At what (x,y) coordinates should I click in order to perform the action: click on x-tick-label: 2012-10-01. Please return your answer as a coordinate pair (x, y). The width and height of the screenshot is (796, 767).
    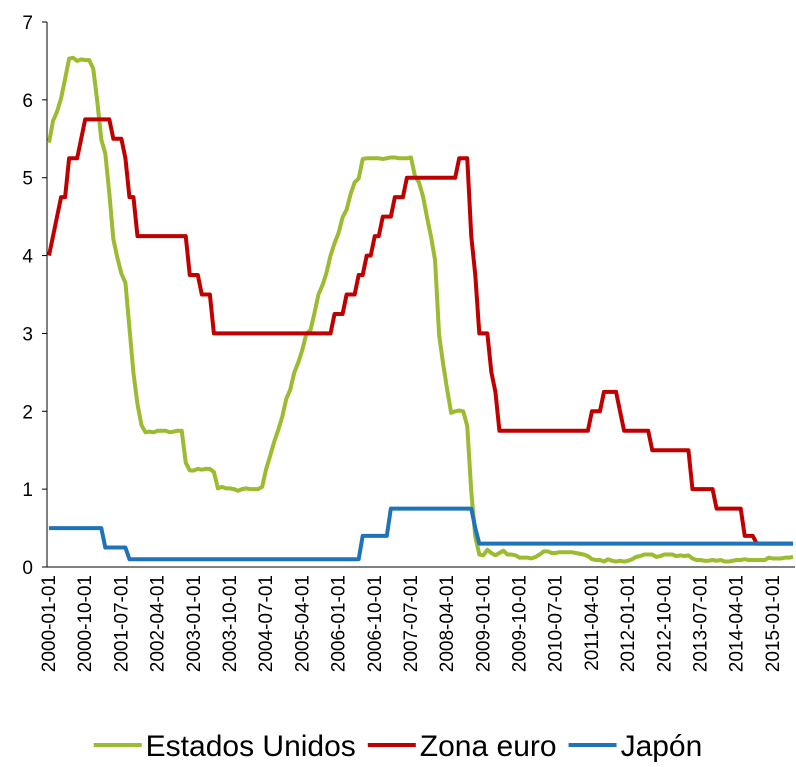
    Looking at the image, I should click on (664, 623).